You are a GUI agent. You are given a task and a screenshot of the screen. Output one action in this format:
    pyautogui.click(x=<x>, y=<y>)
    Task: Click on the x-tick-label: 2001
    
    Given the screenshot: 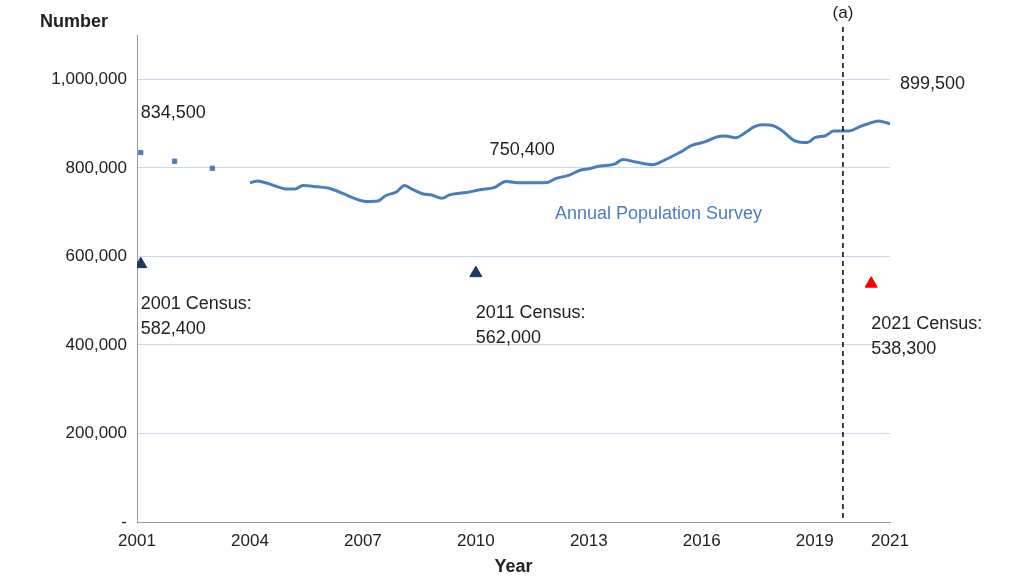 What is the action you would take?
    pyautogui.click(x=137, y=540)
    